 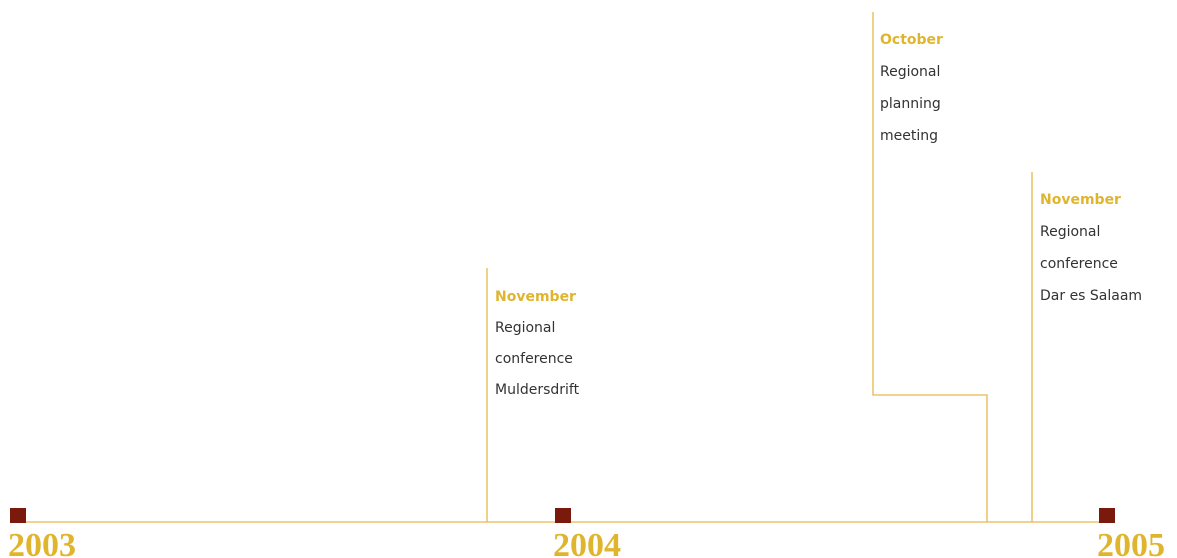 What do you see at coordinates (930, 267) in the screenshot?
I see `event-connector` at bounding box center [930, 267].